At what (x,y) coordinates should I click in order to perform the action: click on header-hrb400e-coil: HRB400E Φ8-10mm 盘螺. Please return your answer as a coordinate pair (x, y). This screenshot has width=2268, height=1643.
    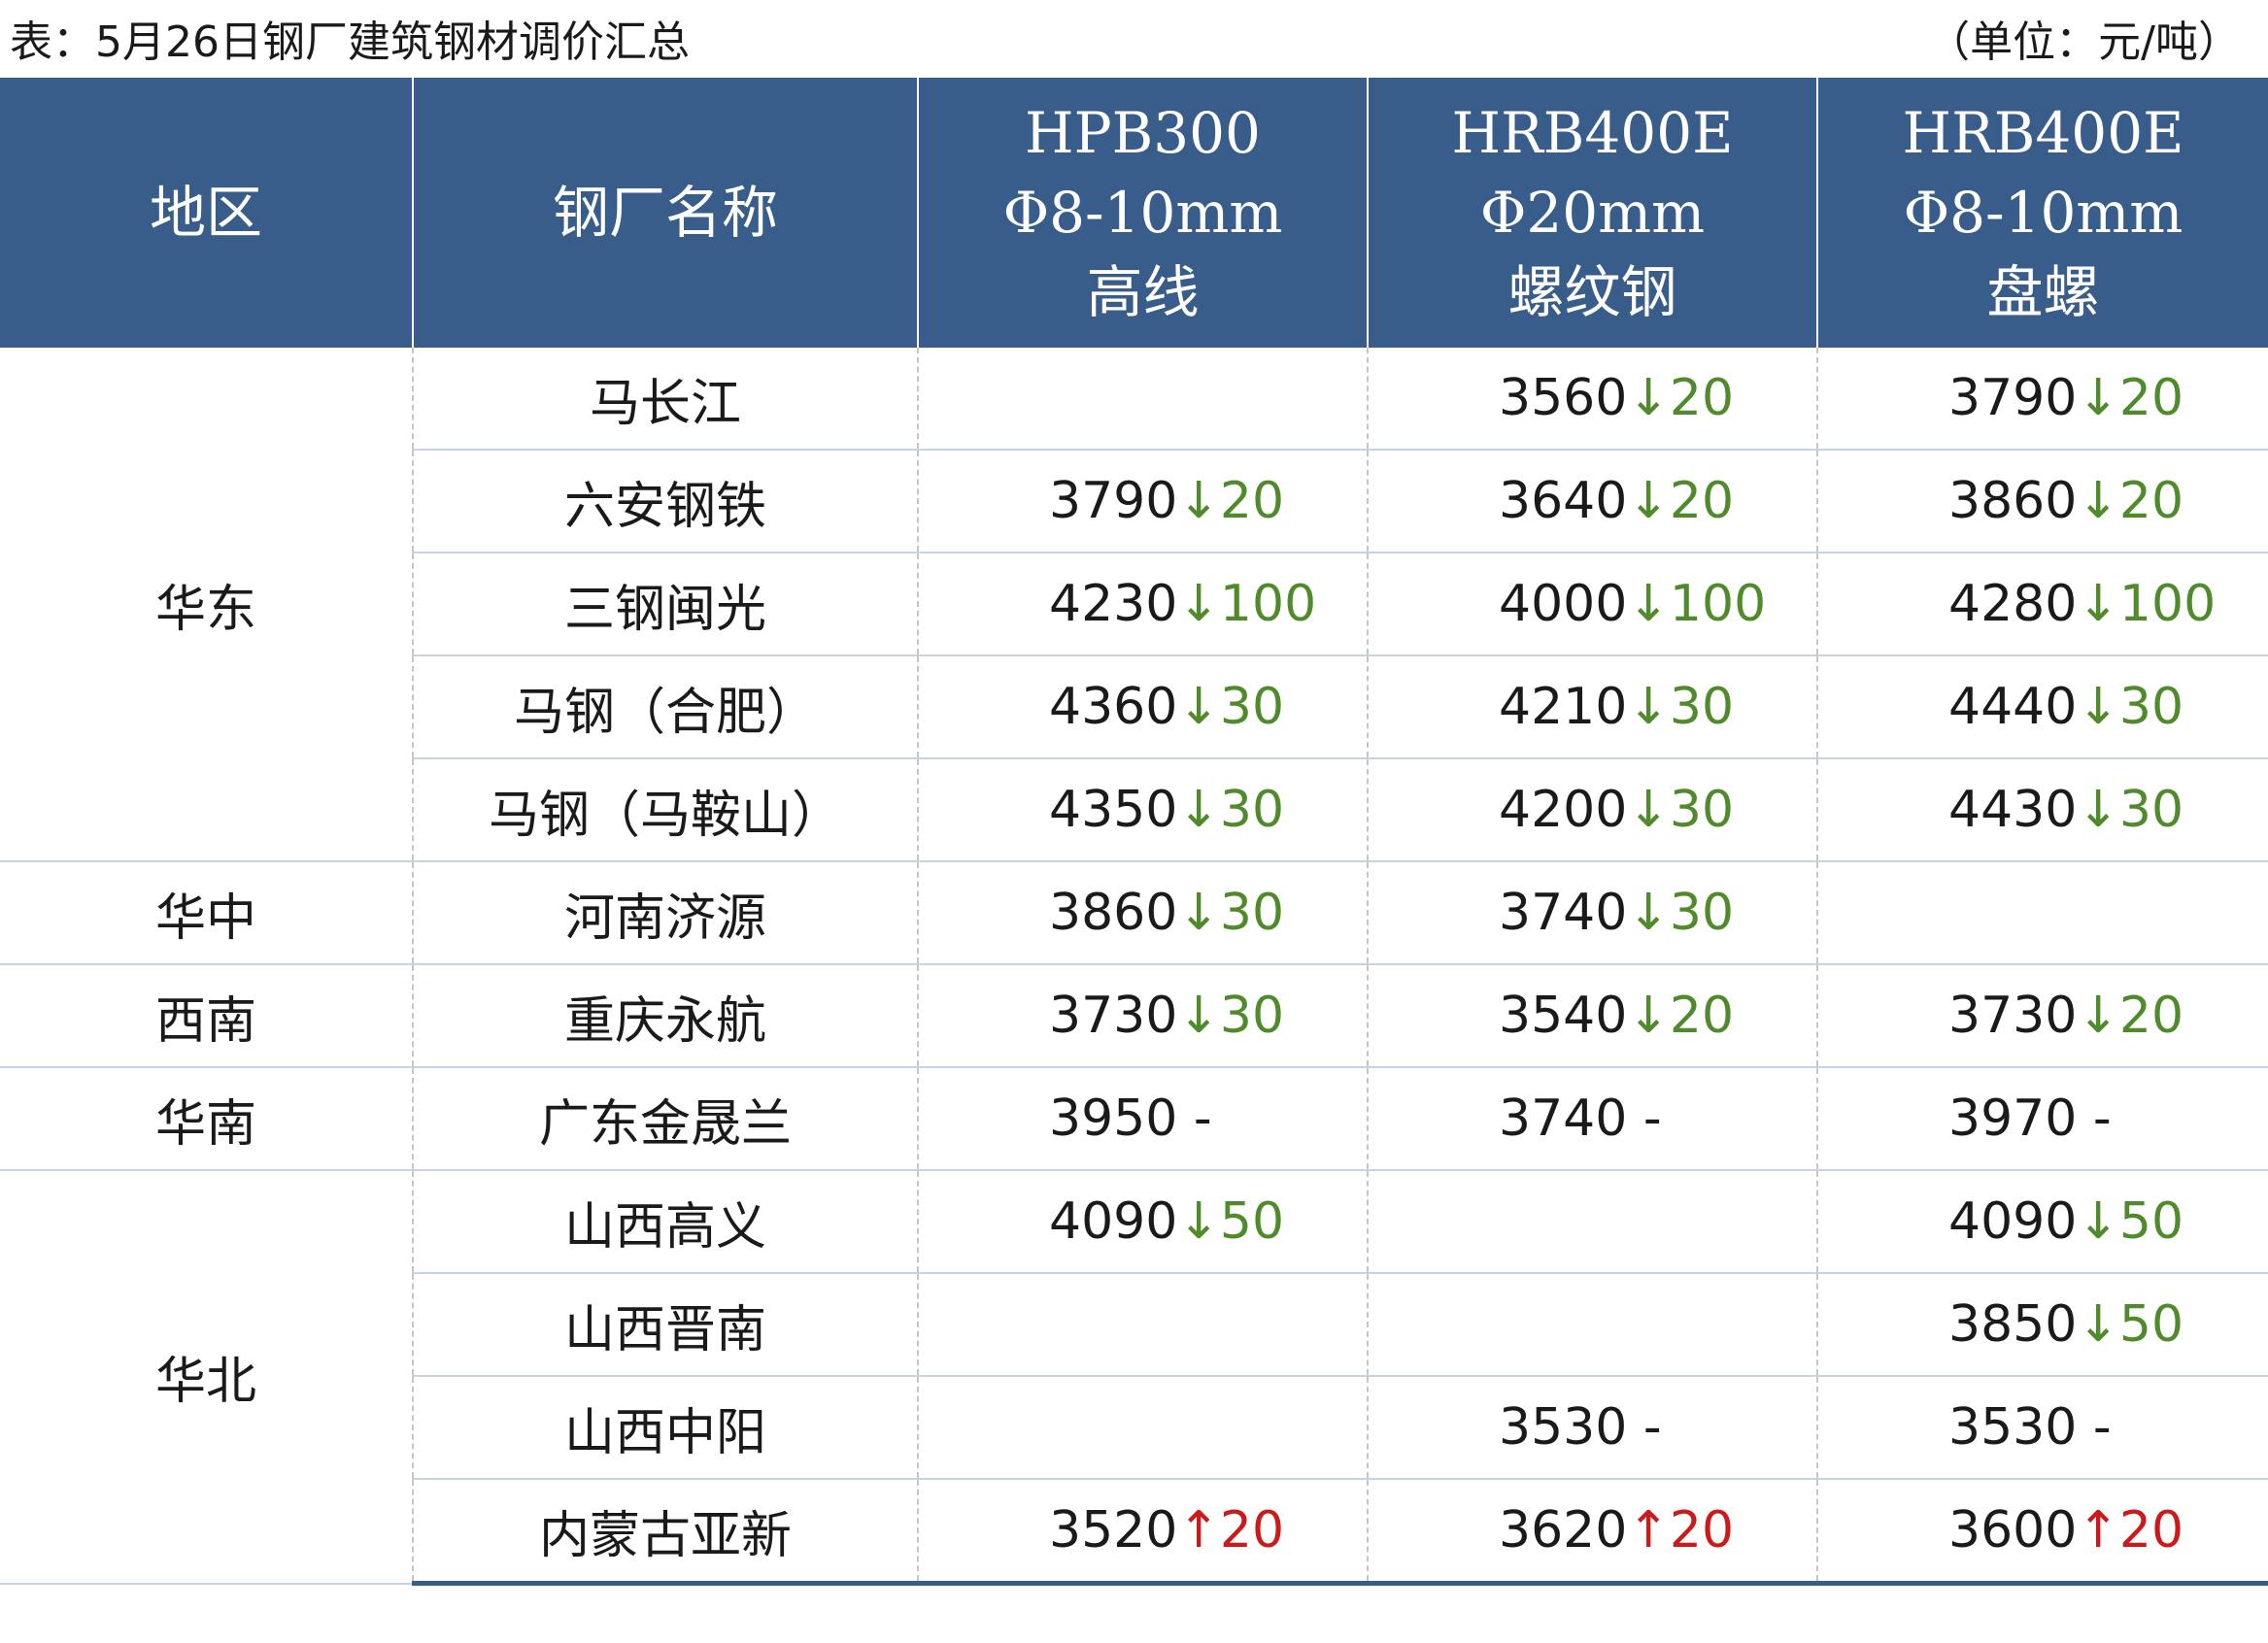
    Looking at the image, I should click on (2042, 213).